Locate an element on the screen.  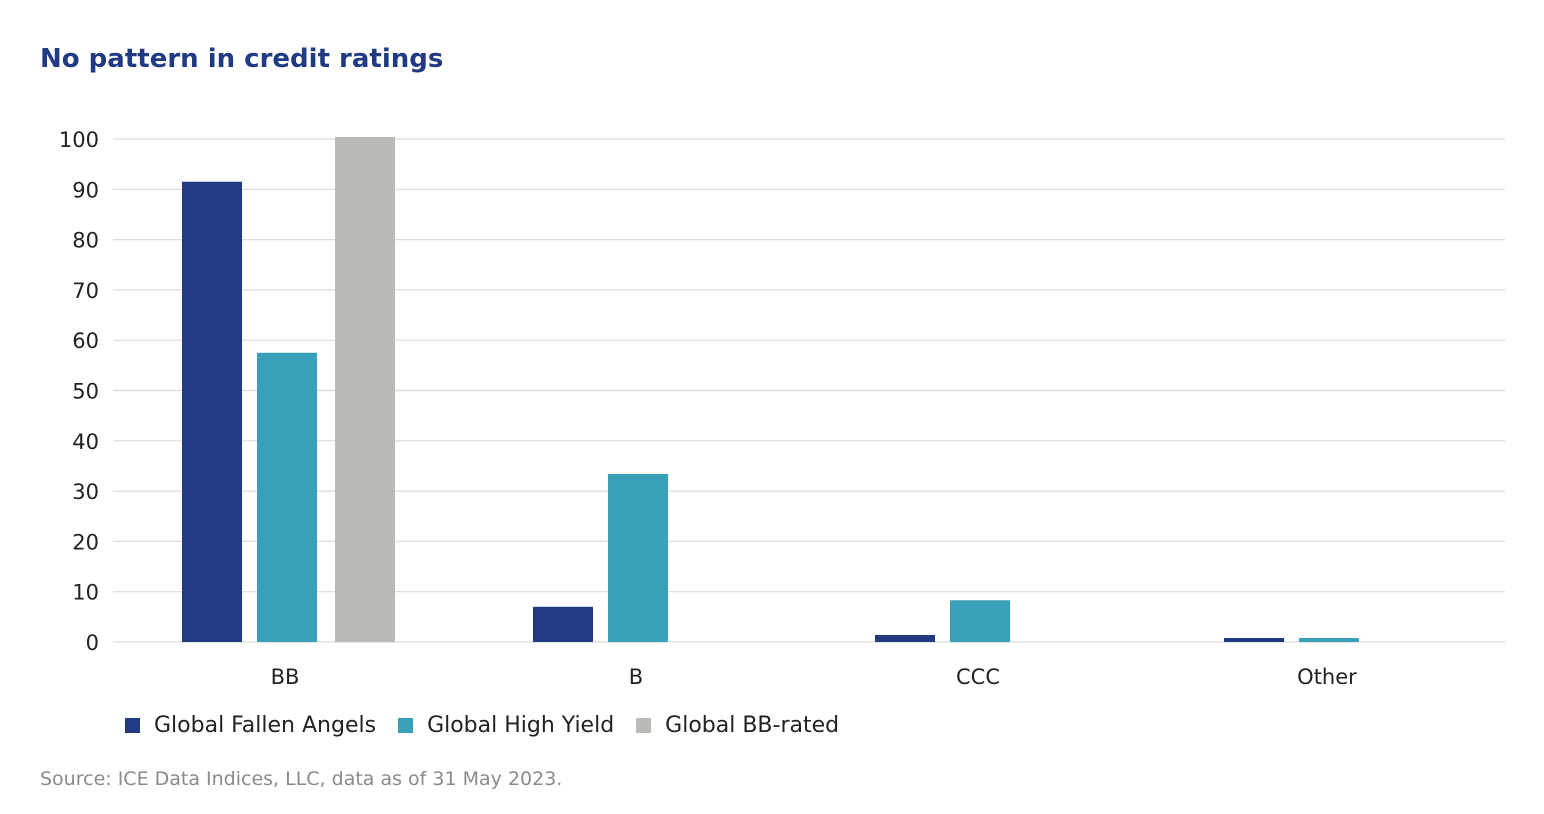
legend-item: Global Fallen Angels is located at coordinates (250, 725).